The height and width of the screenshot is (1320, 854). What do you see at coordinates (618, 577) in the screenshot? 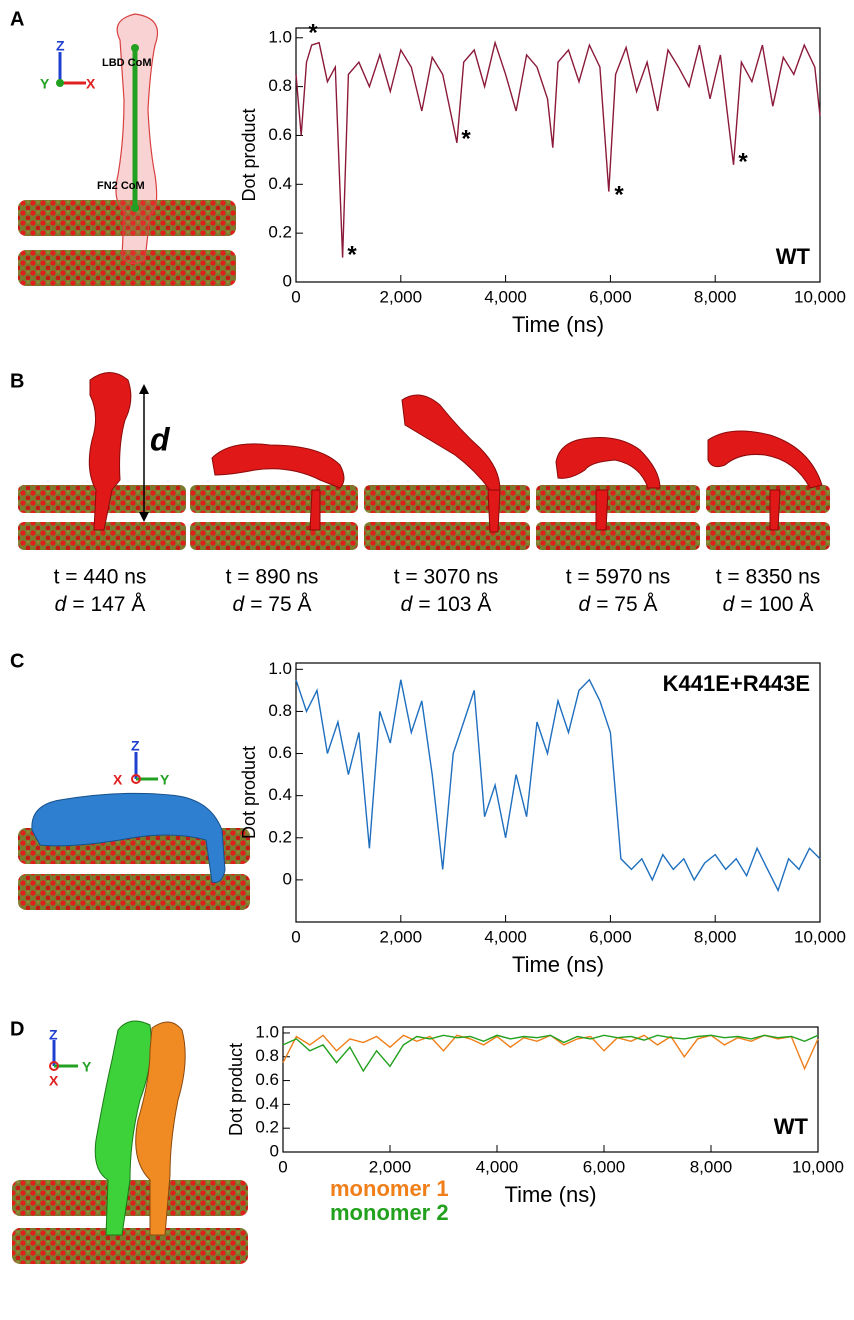
I see `snapshot-time: t = 5970 ns` at bounding box center [618, 577].